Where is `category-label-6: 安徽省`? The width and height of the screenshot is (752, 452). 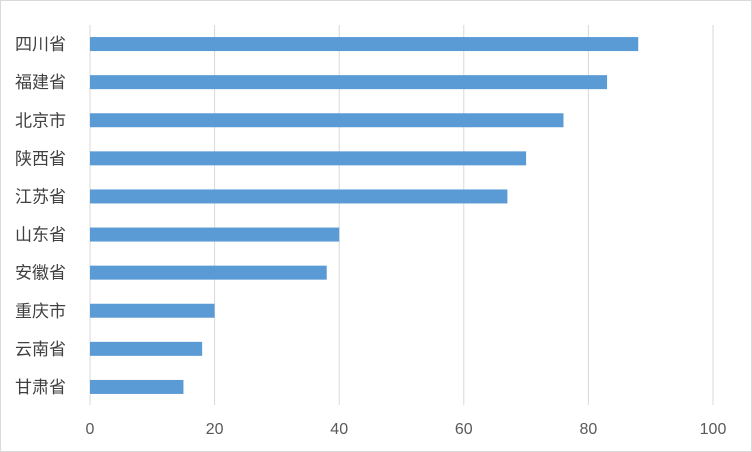
category-label-6: 安徽省 is located at coordinates (40, 274).